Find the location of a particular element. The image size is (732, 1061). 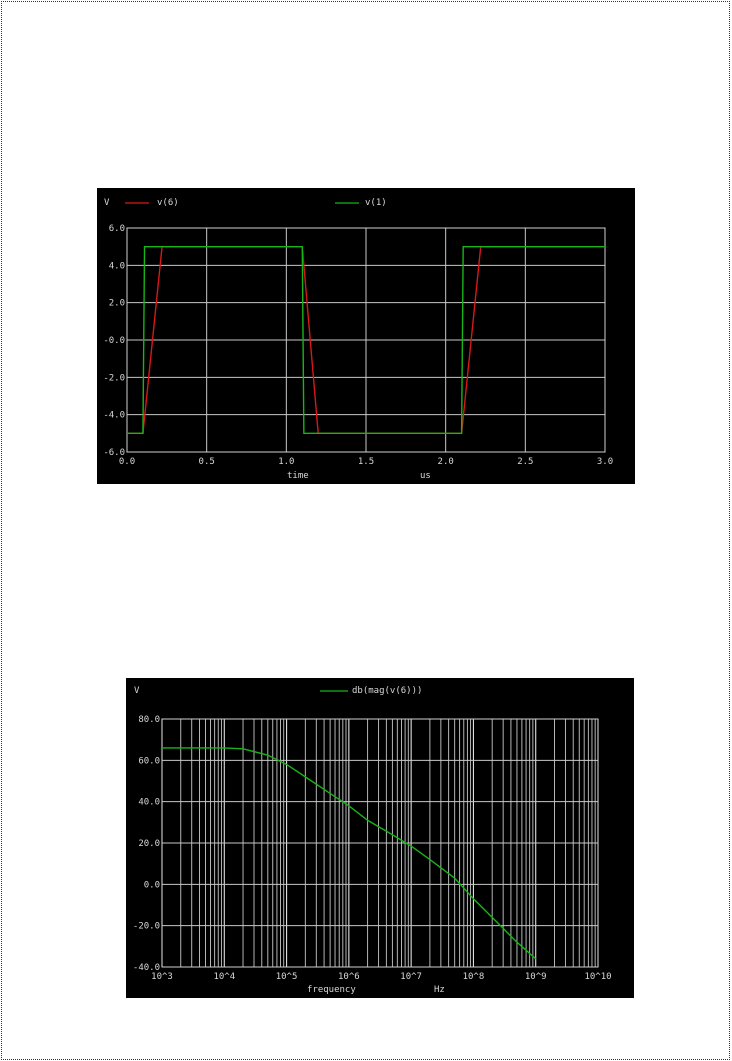

ac-x-tick-label-3: 10^6 is located at coordinates (349, 977).